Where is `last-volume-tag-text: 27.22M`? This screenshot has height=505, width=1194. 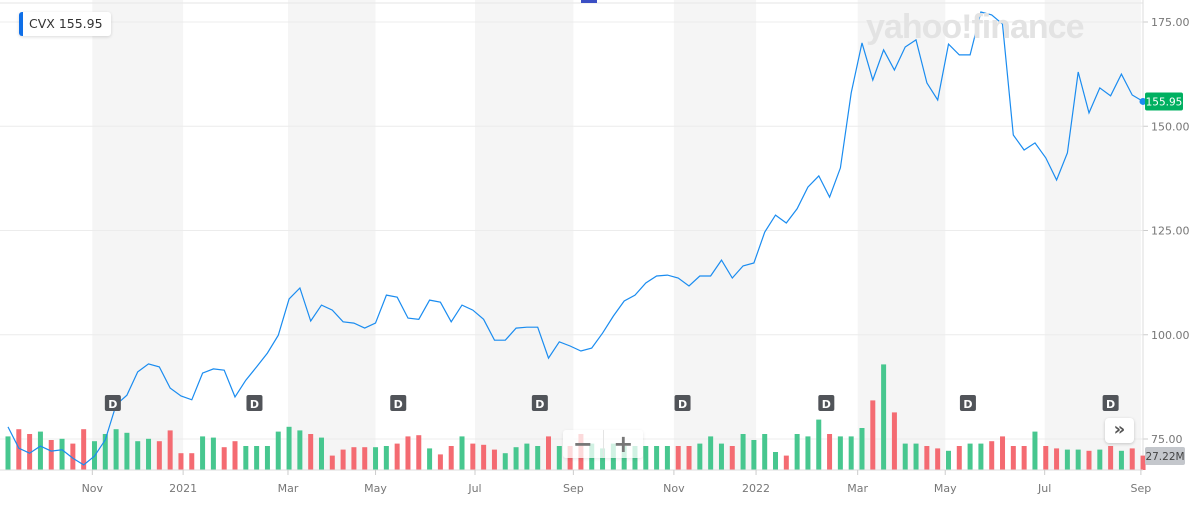
last-volume-tag-text: 27.22M is located at coordinates (1164, 457).